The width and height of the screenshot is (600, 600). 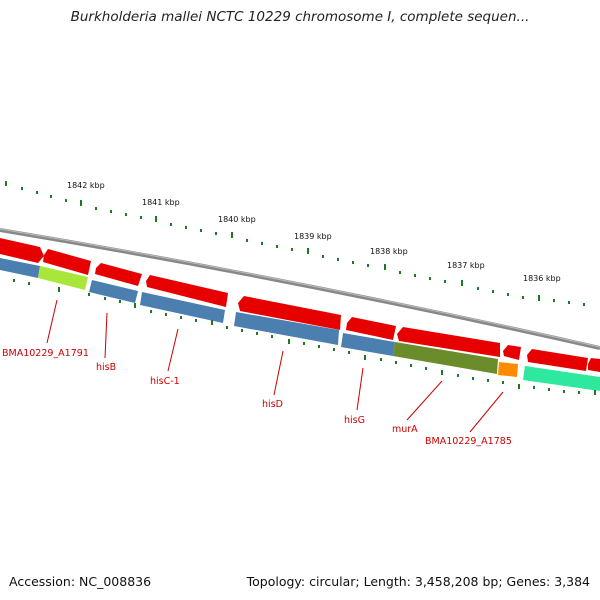 I want to click on gene-reverse-hisB, so click(x=113, y=291).